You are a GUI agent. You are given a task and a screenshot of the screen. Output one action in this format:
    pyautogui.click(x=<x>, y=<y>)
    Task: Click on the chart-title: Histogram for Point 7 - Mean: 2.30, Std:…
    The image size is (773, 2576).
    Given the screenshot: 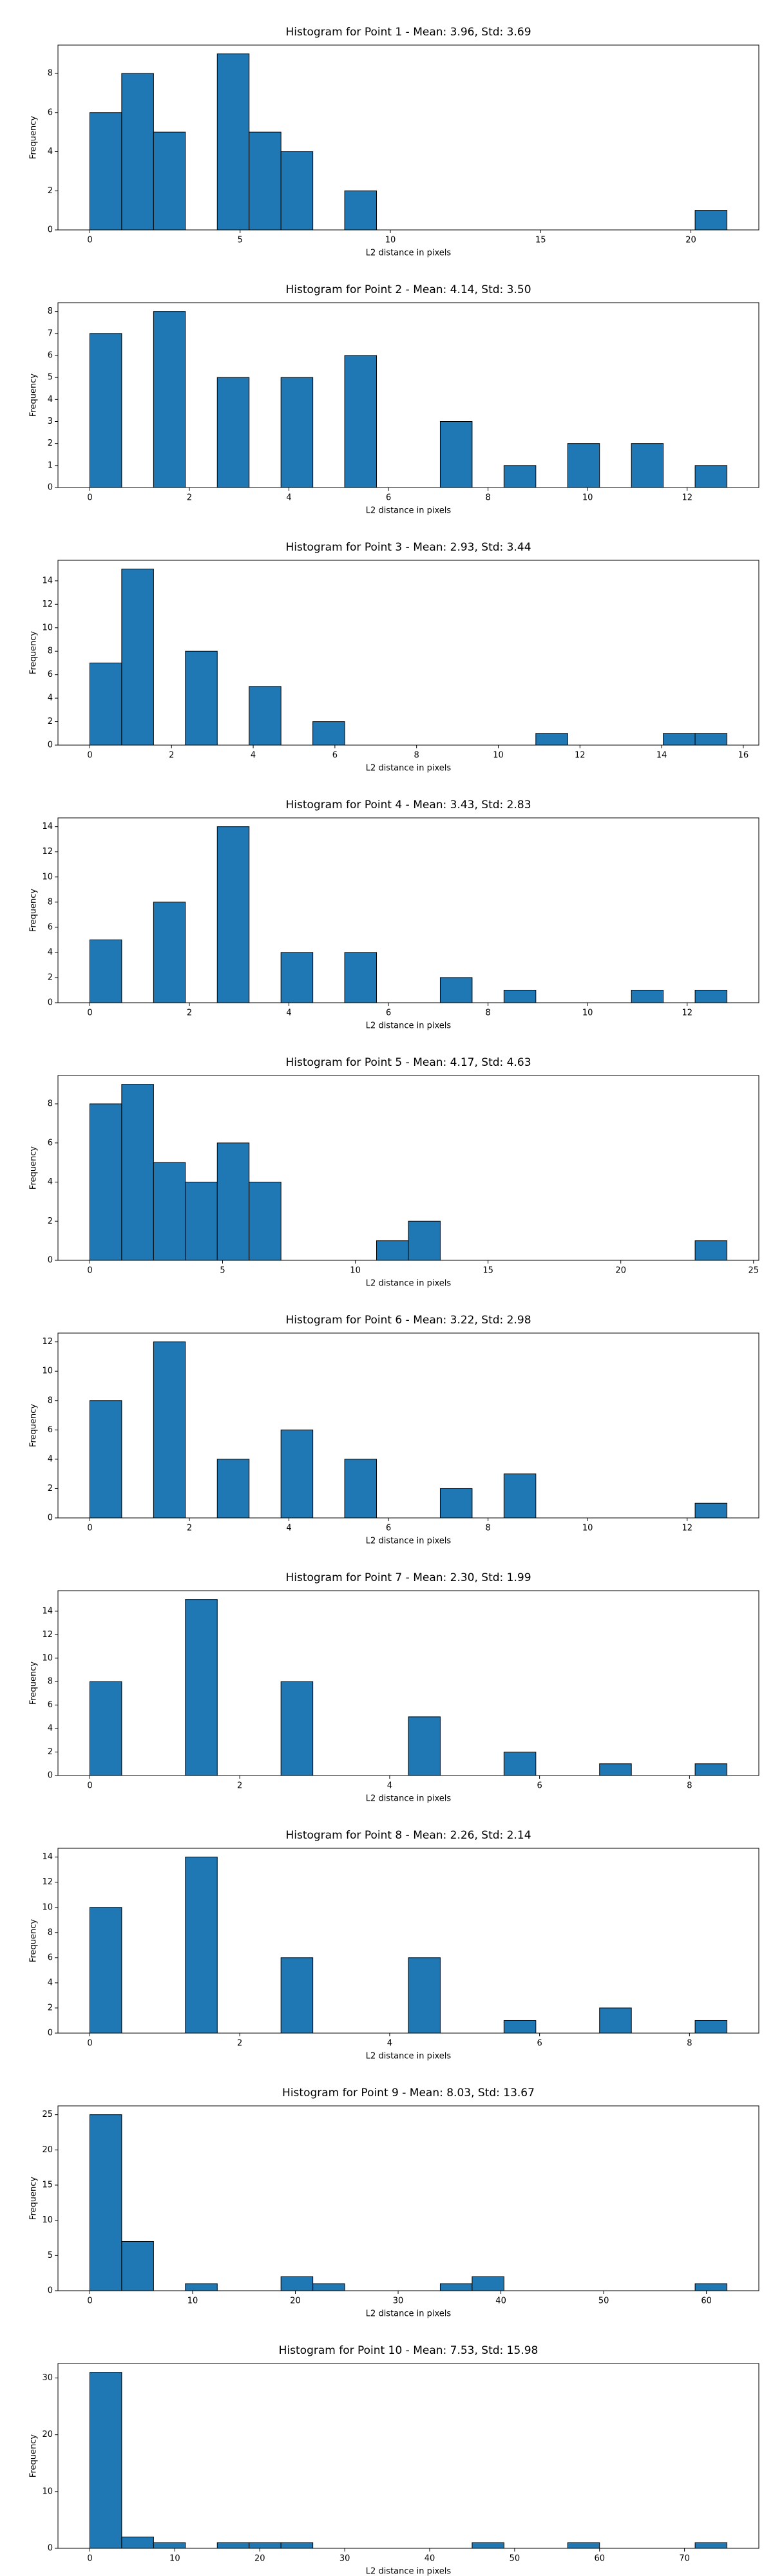 What is the action you would take?
    pyautogui.click(x=408, y=1578)
    